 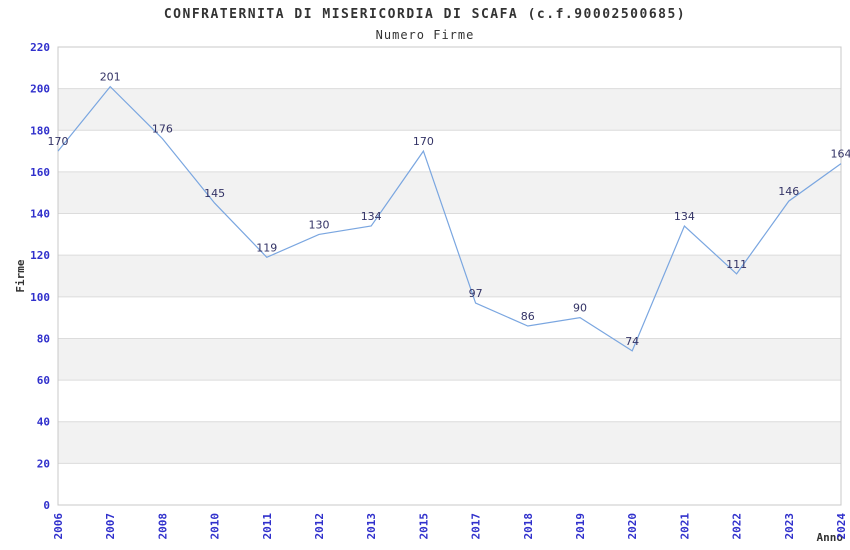 I want to click on data-point-label: 119, so click(x=266, y=247).